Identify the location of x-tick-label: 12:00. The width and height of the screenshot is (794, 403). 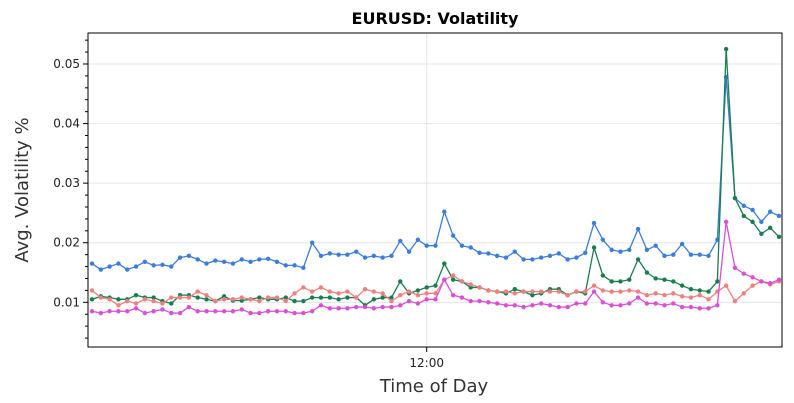
(426, 363).